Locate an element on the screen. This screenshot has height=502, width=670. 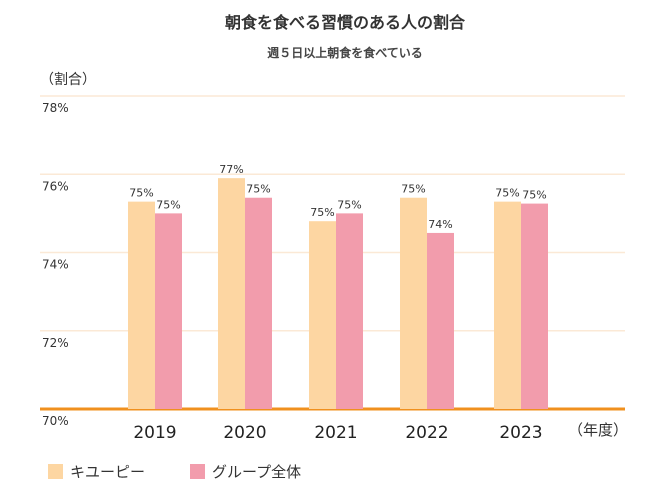
y-tick-label: 72% is located at coordinates (55, 343).